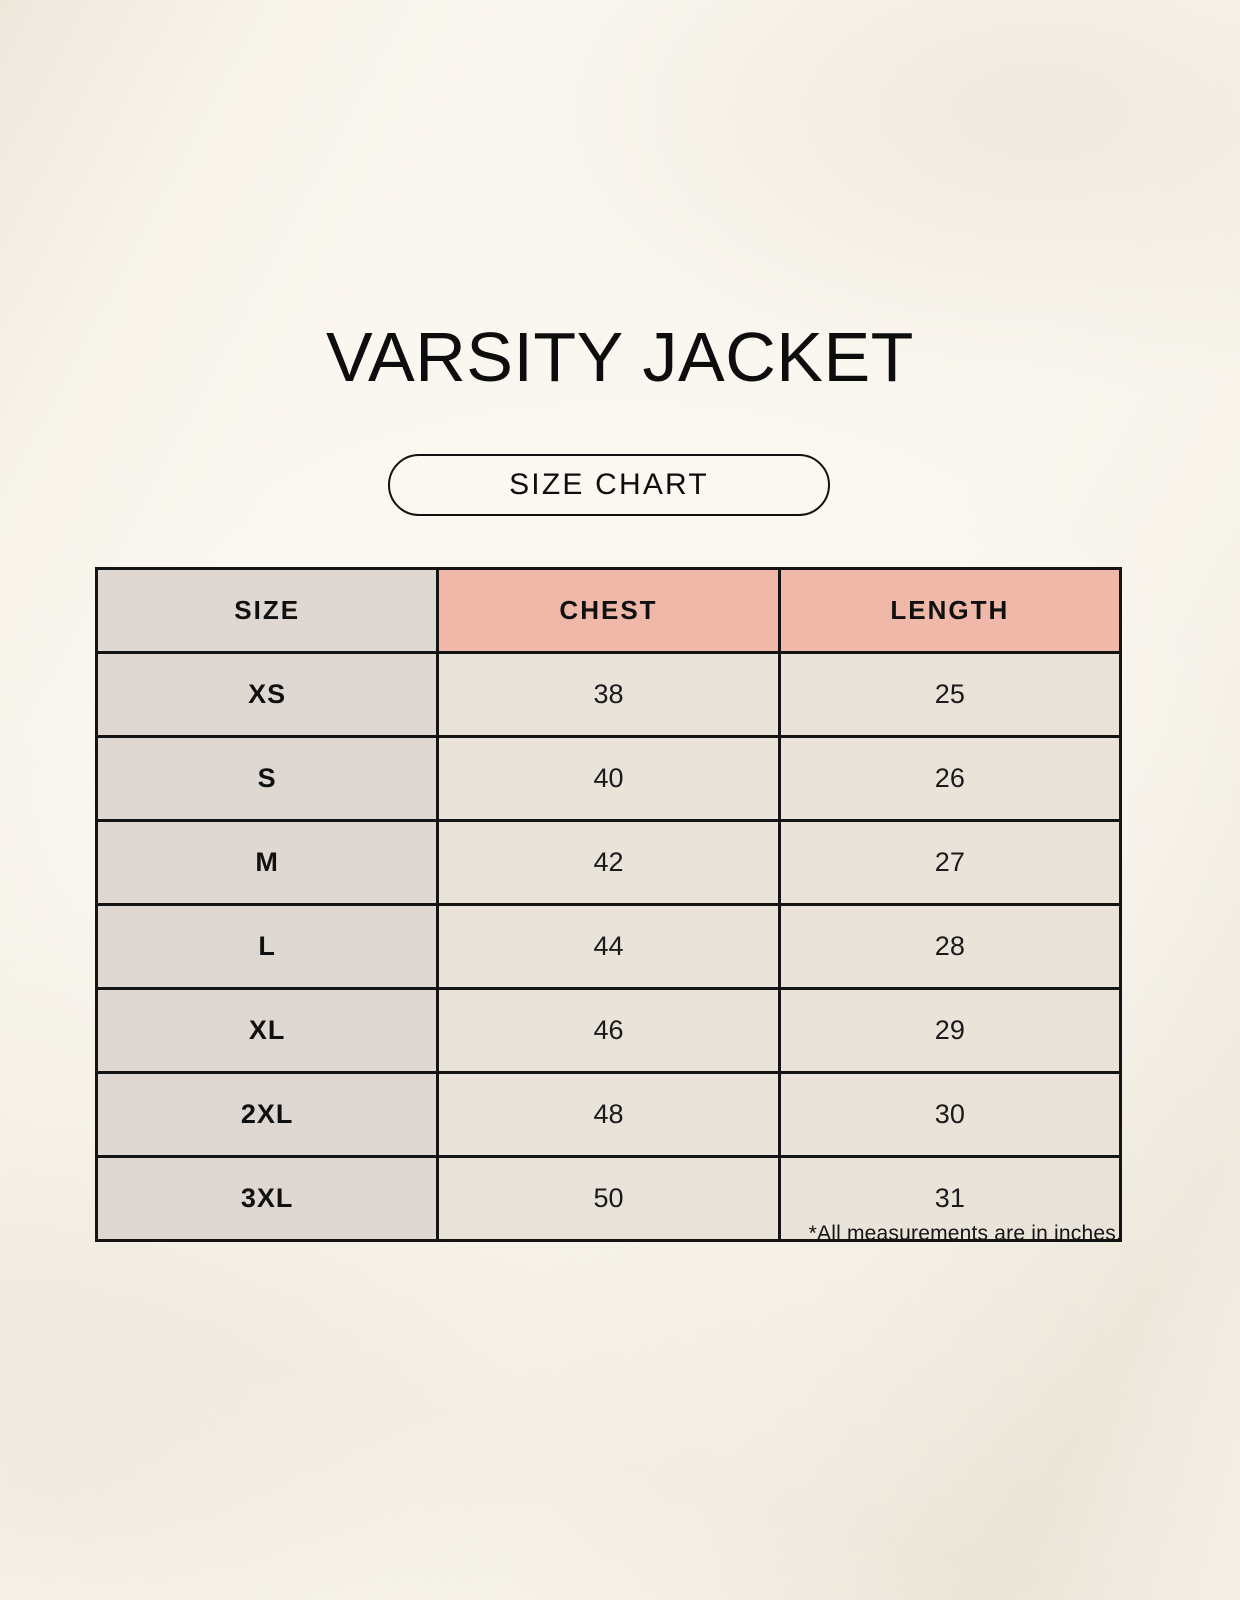 This screenshot has width=1240, height=1600. I want to click on size-chart-badge: SIZE CHART, so click(609, 485).